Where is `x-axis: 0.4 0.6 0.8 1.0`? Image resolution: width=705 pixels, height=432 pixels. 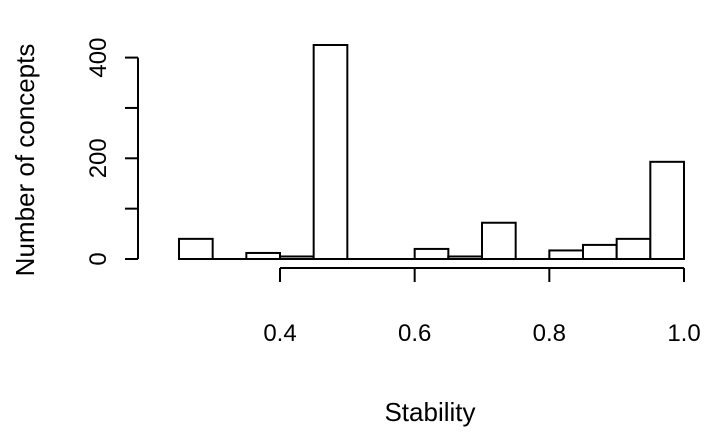 x-axis: 0.4 0.6 0.8 1.0 is located at coordinates (482, 307).